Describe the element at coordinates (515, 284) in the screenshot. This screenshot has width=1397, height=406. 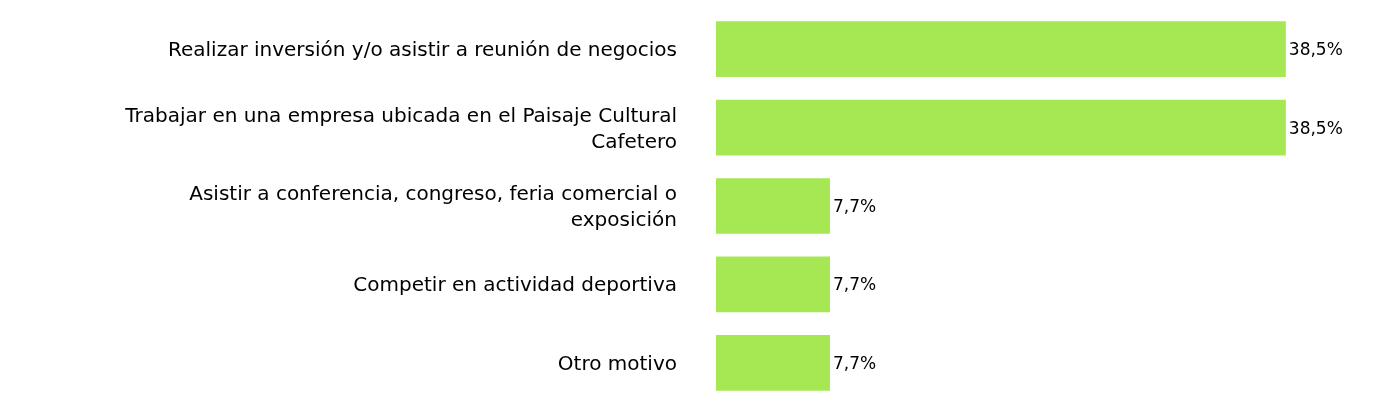
I see `y-tick-label: Competir en actividad deportiva` at that location.